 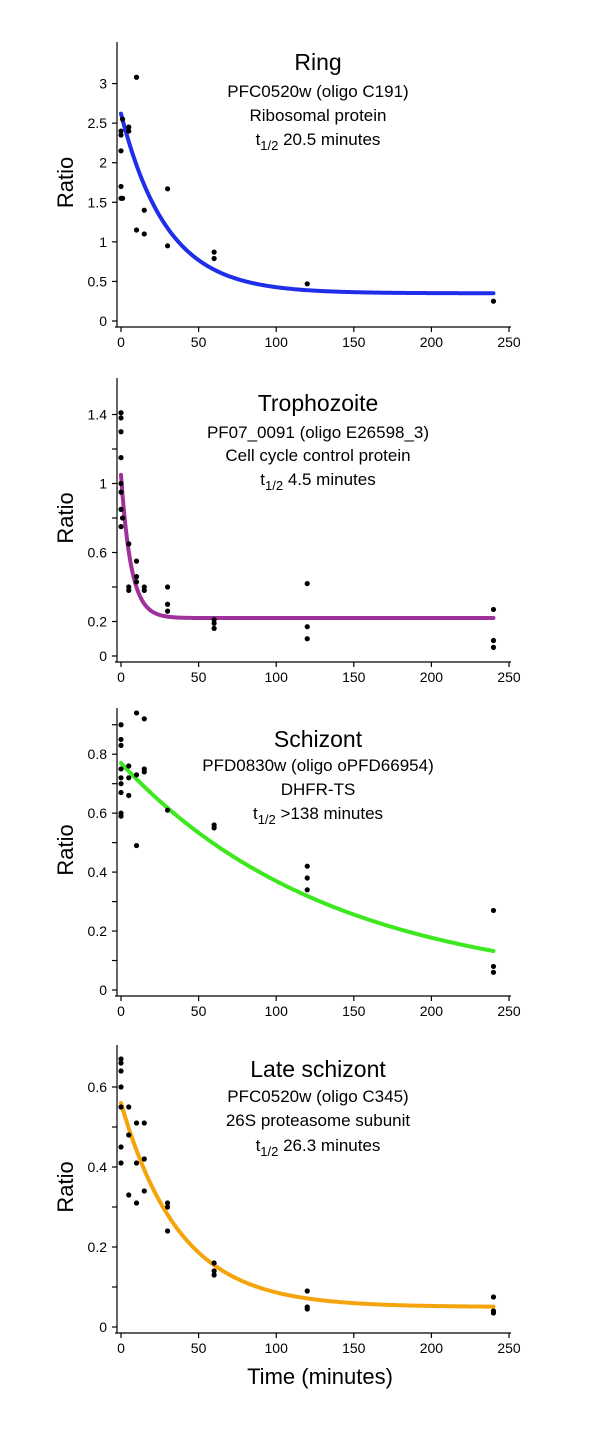 What do you see at coordinates (318, 739) in the screenshot?
I see `panel-title: Schizont` at bounding box center [318, 739].